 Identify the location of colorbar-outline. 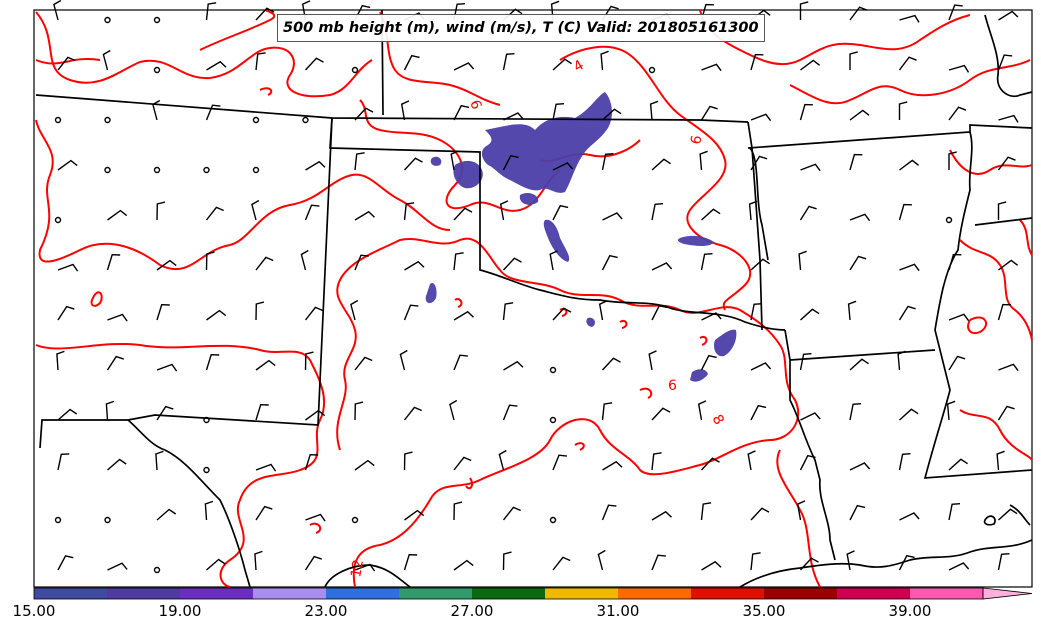
(508, 593).